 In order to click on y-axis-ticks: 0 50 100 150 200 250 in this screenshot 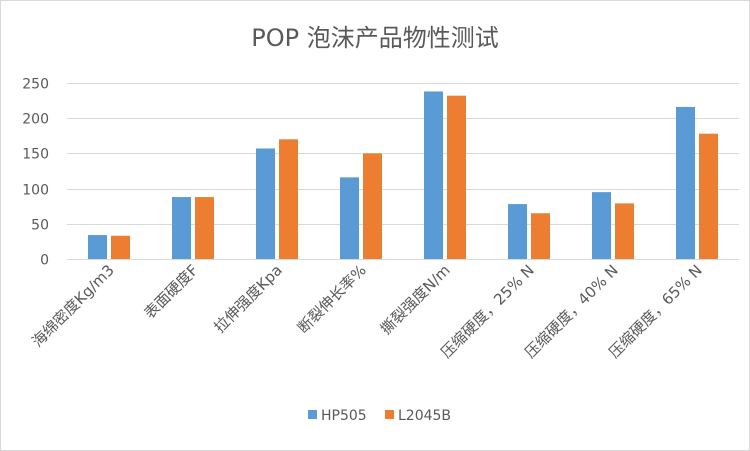, I will do `click(35, 173)`.